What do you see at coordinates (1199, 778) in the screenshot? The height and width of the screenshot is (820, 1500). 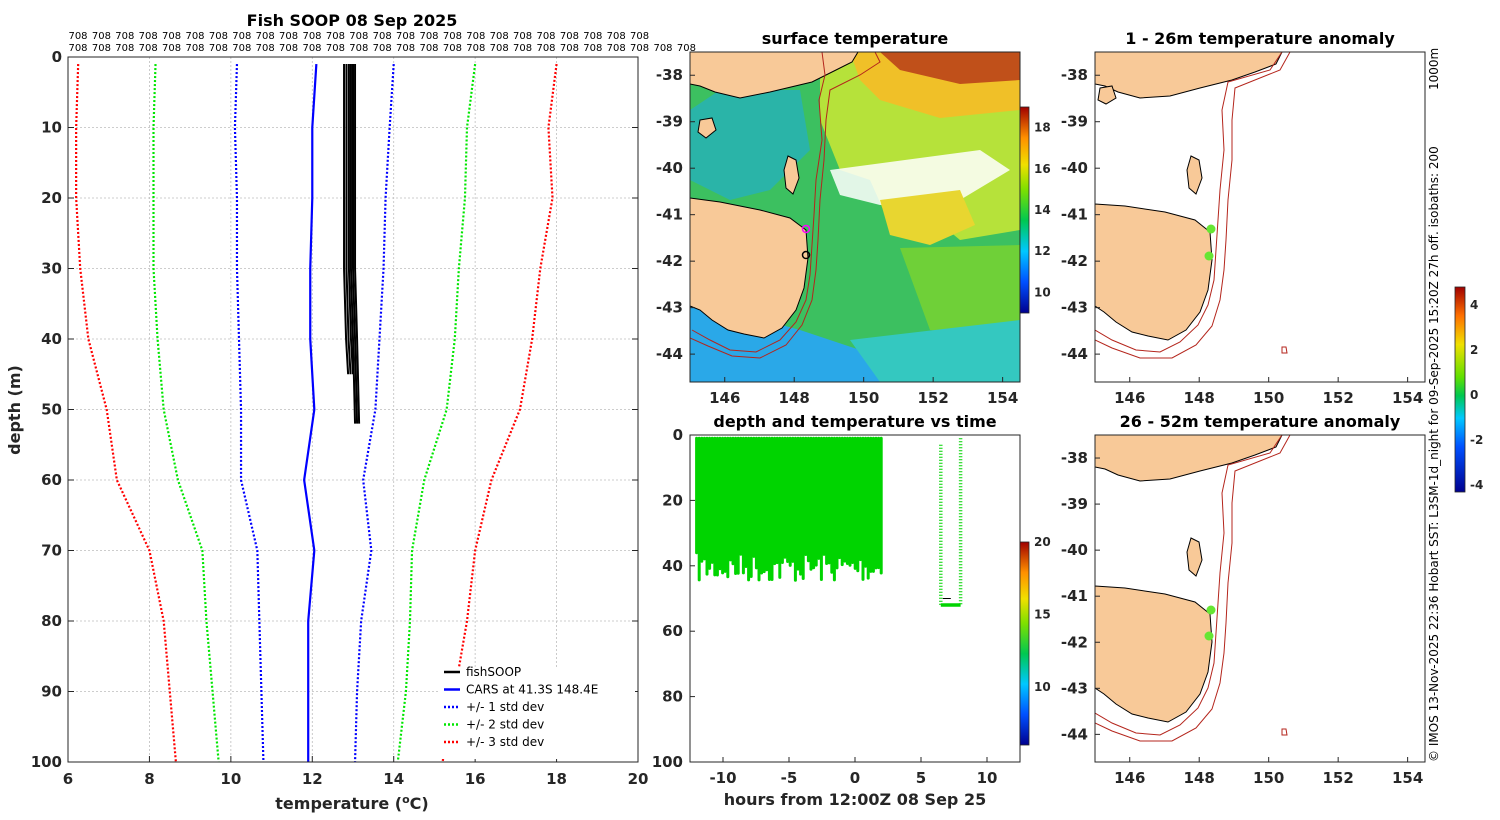 I see `anomaly-deep-tick-label-x: 148` at bounding box center [1199, 778].